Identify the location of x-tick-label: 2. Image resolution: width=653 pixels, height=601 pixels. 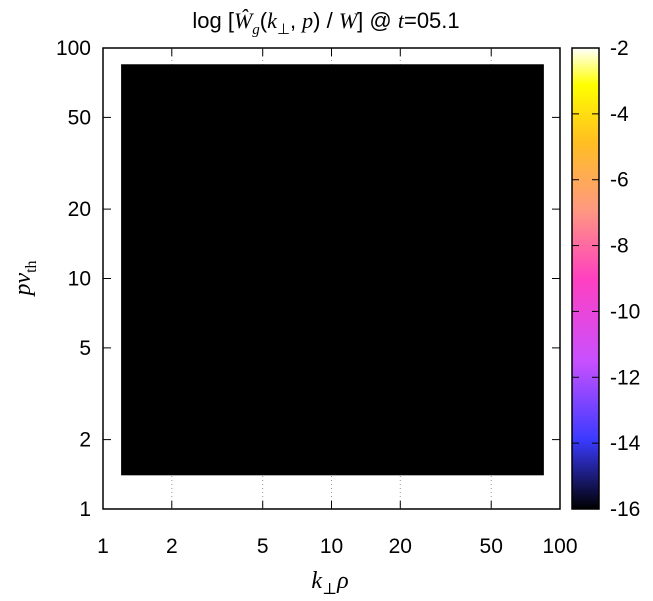
(172, 546).